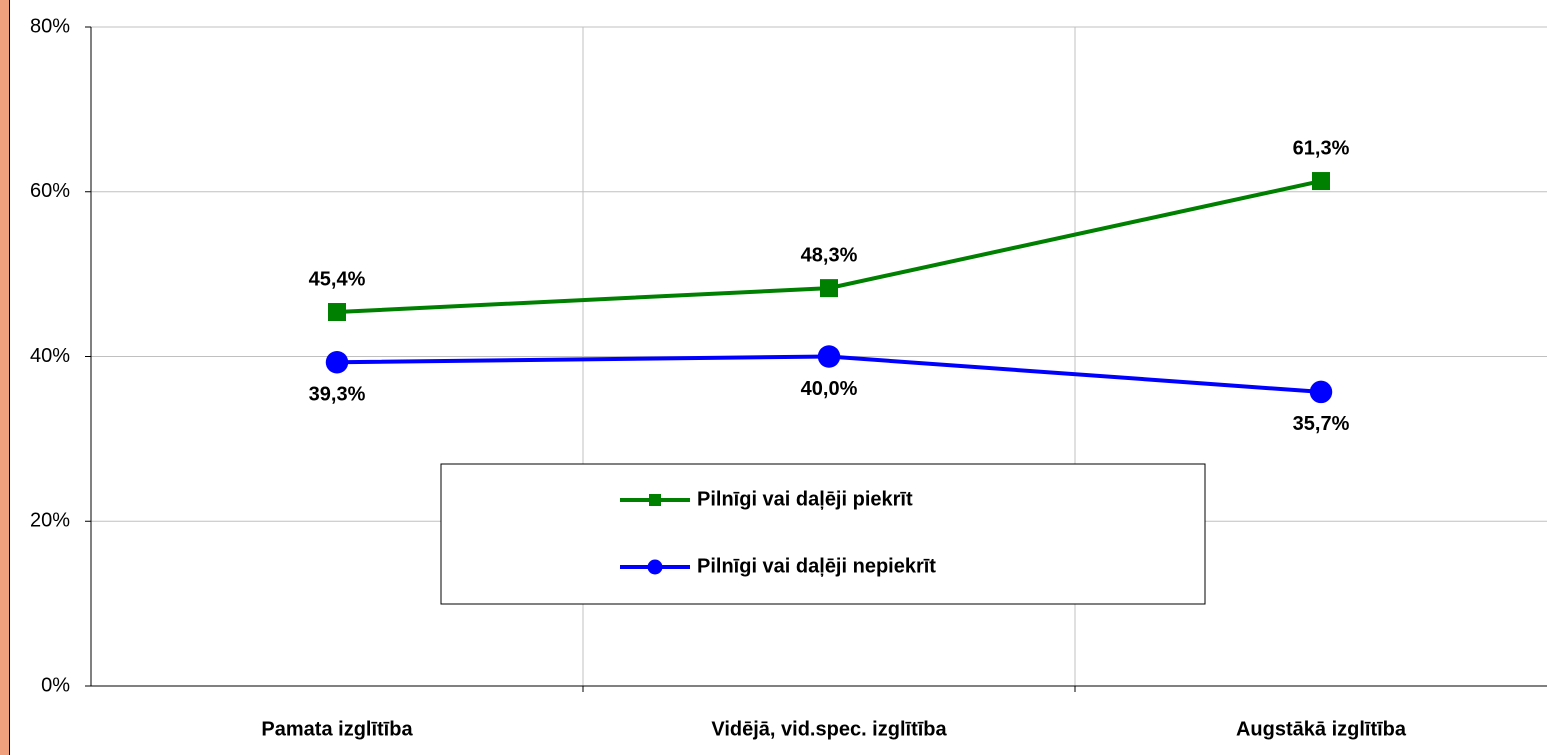  What do you see at coordinates (337, 729) in the screenshot?
I see `x-tick-label: Pamata izglītība` at bounding box center [337, 729].